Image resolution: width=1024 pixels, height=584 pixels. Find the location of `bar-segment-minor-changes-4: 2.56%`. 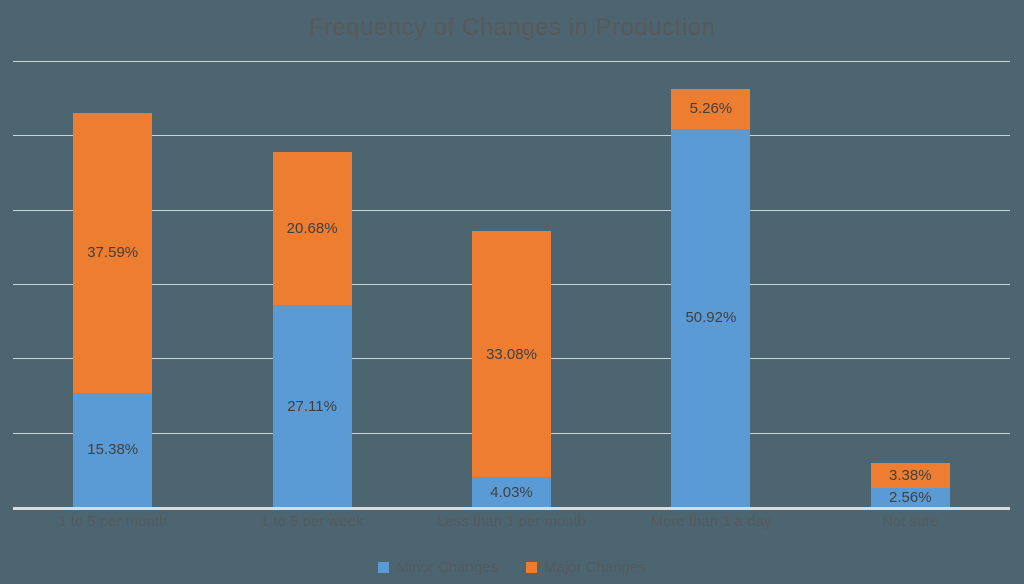

bar-segment-minor-changes-4: 2.56% is located at coordinates (910, 497).